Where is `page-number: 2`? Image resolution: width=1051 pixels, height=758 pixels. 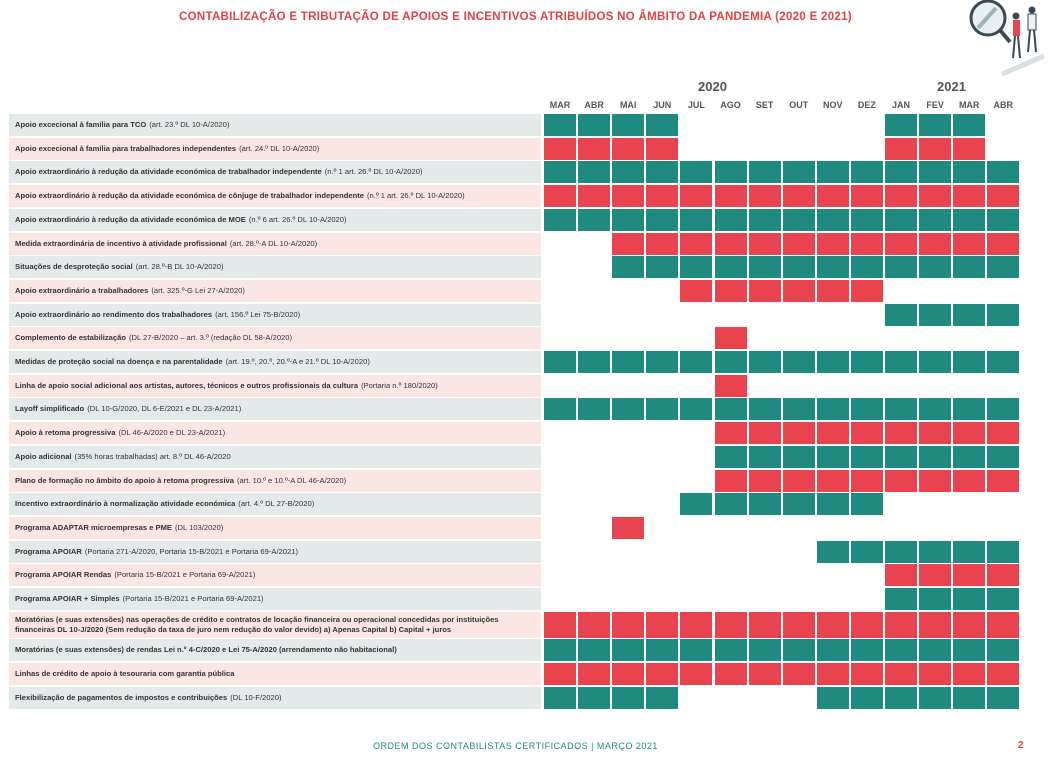
page-number: 2 is located at coordinates (1021, 745).